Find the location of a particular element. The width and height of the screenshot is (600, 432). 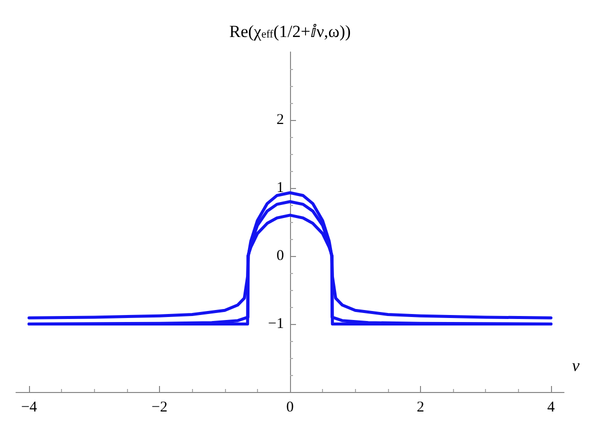

y-tick-label: 2 is located at coordinates (280, 120).